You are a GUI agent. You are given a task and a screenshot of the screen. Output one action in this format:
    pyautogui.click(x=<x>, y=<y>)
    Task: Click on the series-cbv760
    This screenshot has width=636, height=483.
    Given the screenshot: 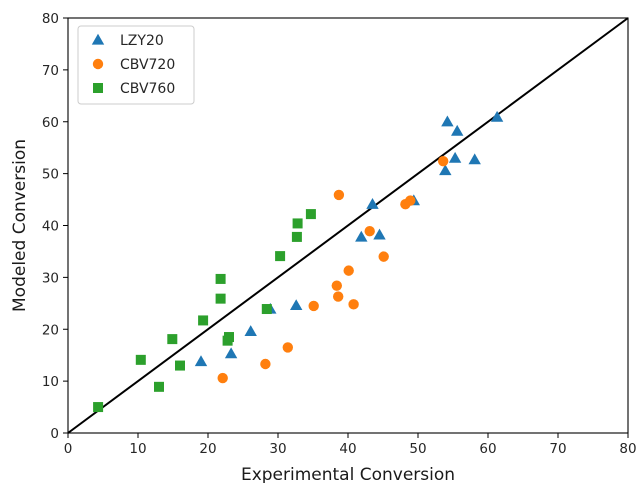 What is the action you would take?
    pyautogui.click(x=204, y=311)
    